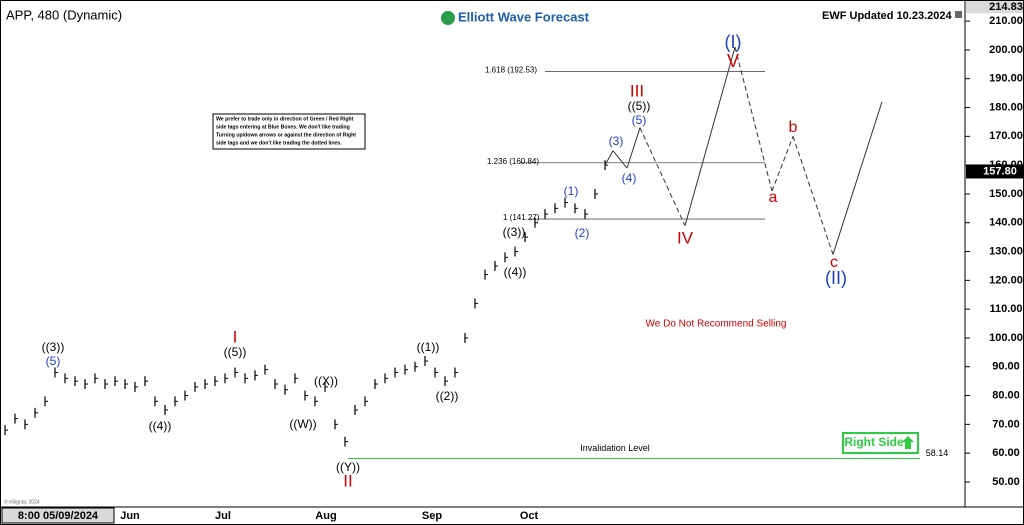 Image resolution: width=1024 pixels, height=525 pixels. What do you see at coordinates (428, 347) in the screenshot?
I see `wave-label: ((1))` at bounding box center [428, 347].